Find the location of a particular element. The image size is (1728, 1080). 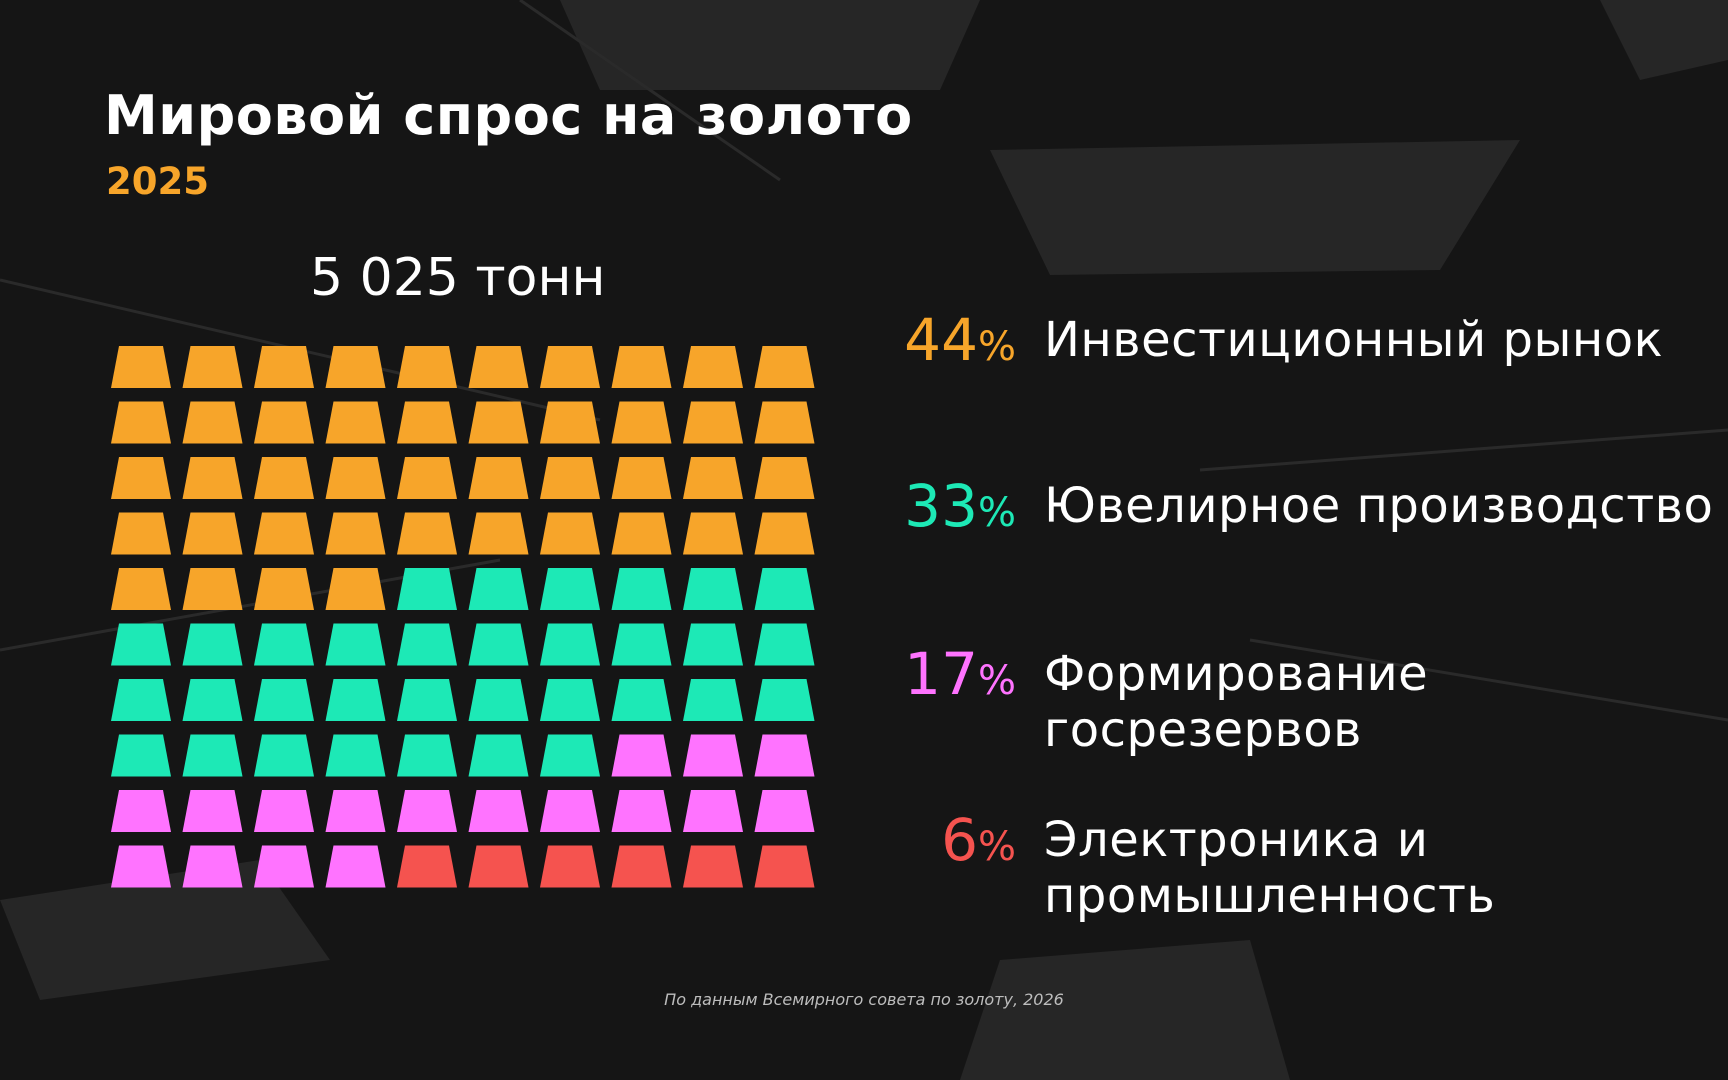

legend-item-jewelry: 33% Ювелирное производство is located at coordinates (864, 527).